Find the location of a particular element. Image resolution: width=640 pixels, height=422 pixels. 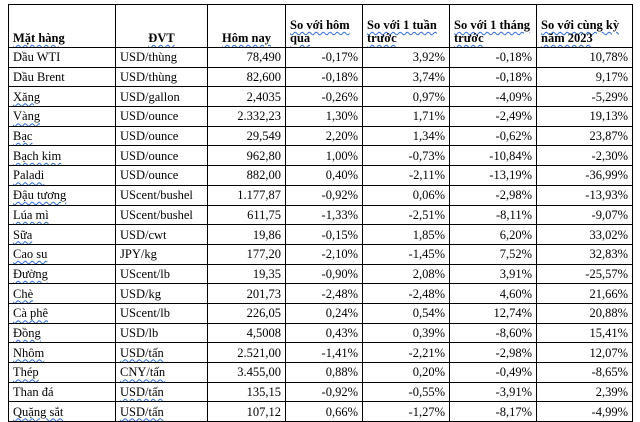

cell-unit: USD/thùng is located at coordinates (161, 57).